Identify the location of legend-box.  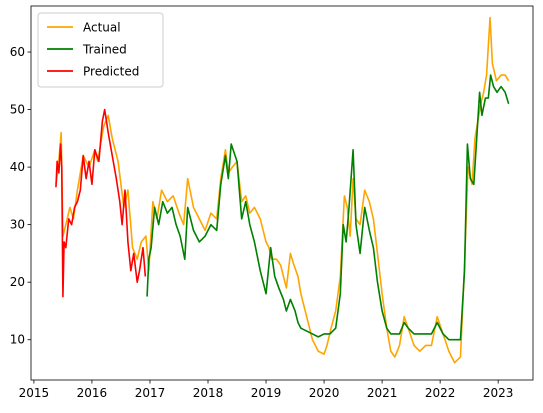
(100, 50).